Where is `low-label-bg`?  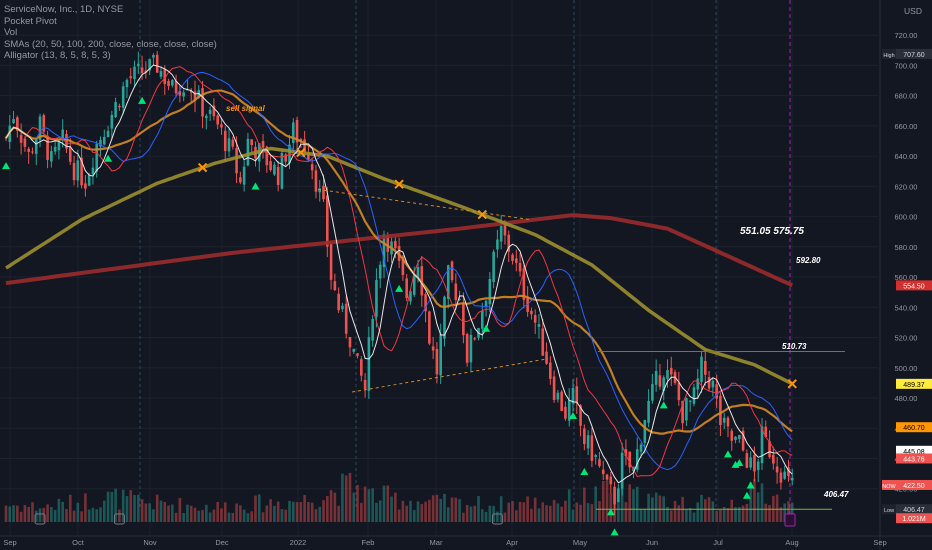 low-label-bg is located at coordinates (889, 509).